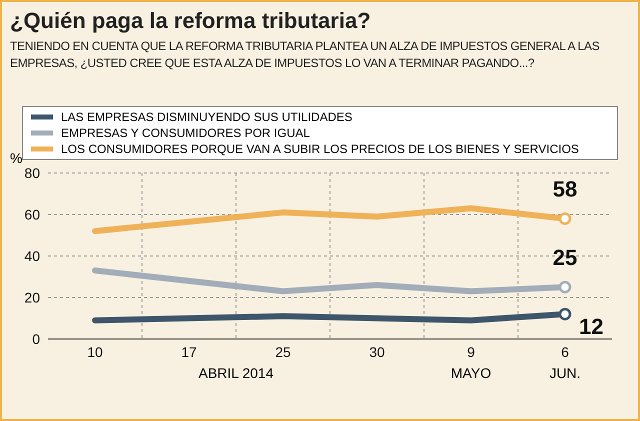 The image size is (640, 421). Describe the element at coordinates (32, 297) in the screenshot. I see `y-tick-label: 20` at that location.